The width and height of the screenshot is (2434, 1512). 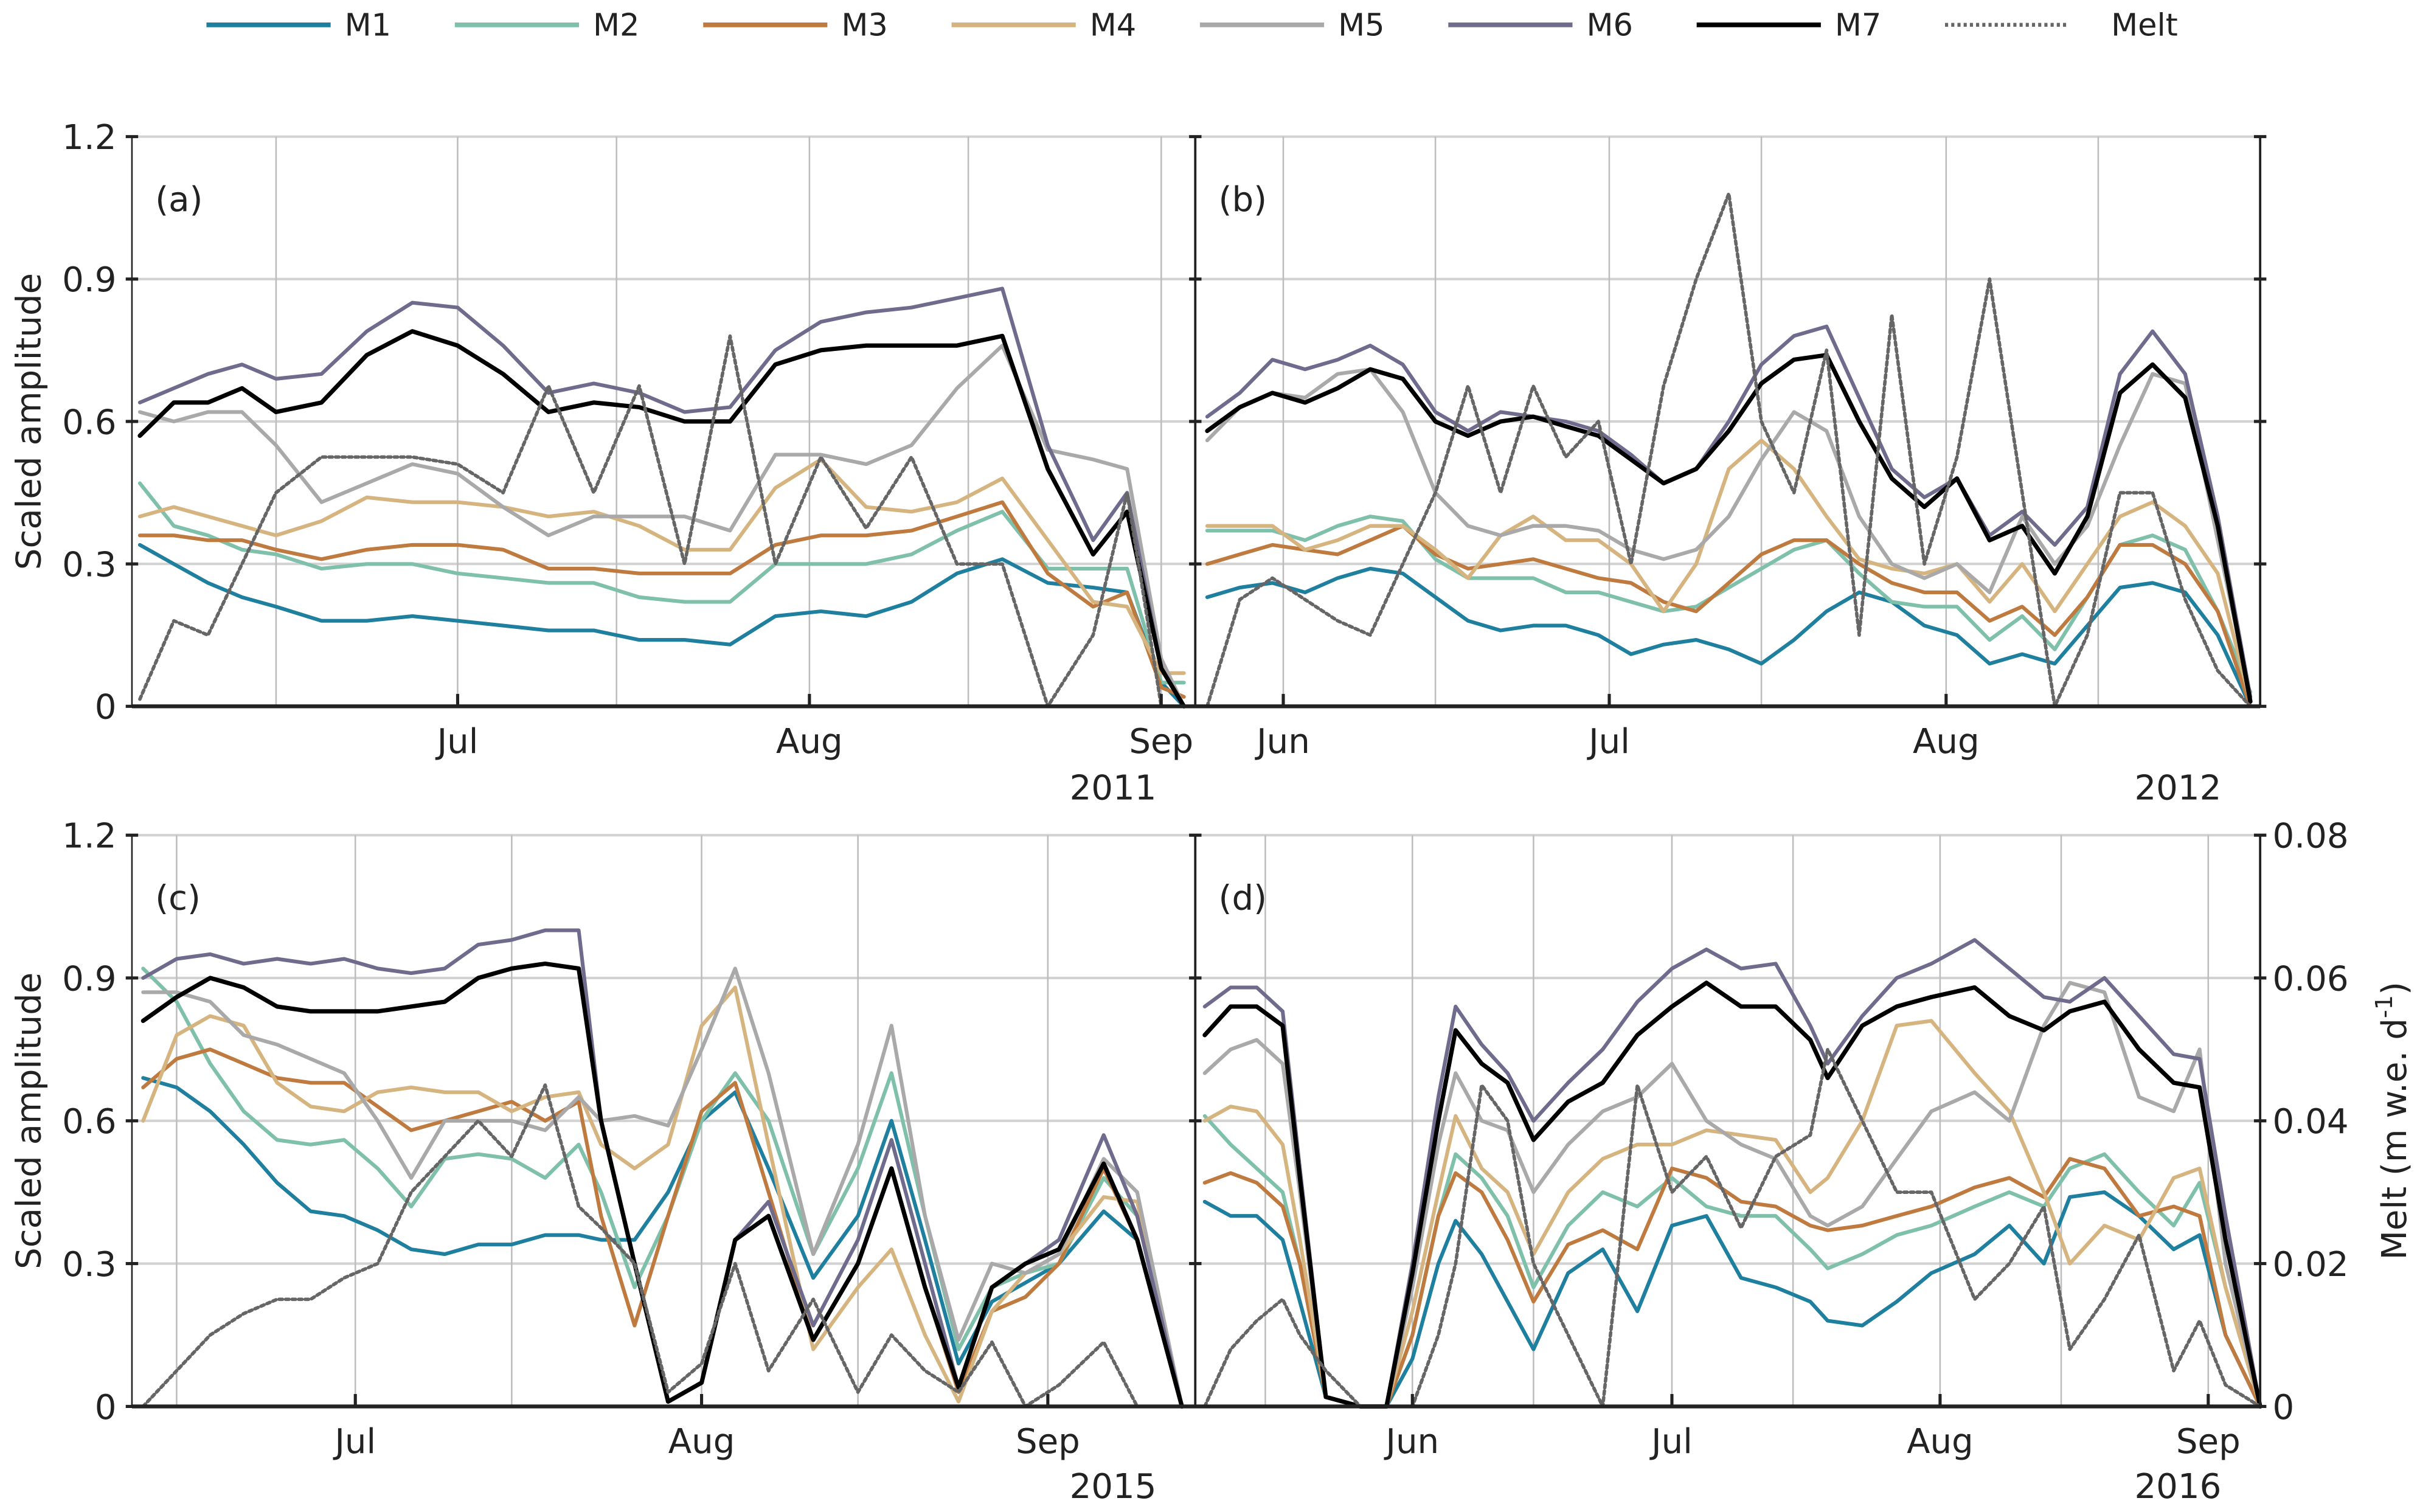 I want to click on legend-item-m5: M5, so click(x=1292, y=26).